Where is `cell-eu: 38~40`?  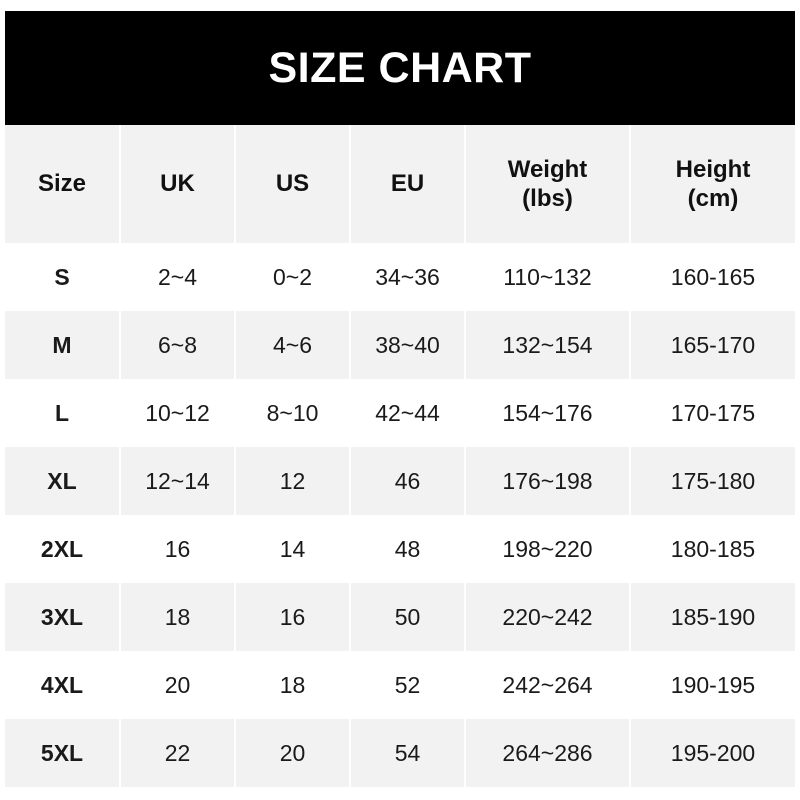 cell-eu: 38~40 is located at coordinates (408, 345).